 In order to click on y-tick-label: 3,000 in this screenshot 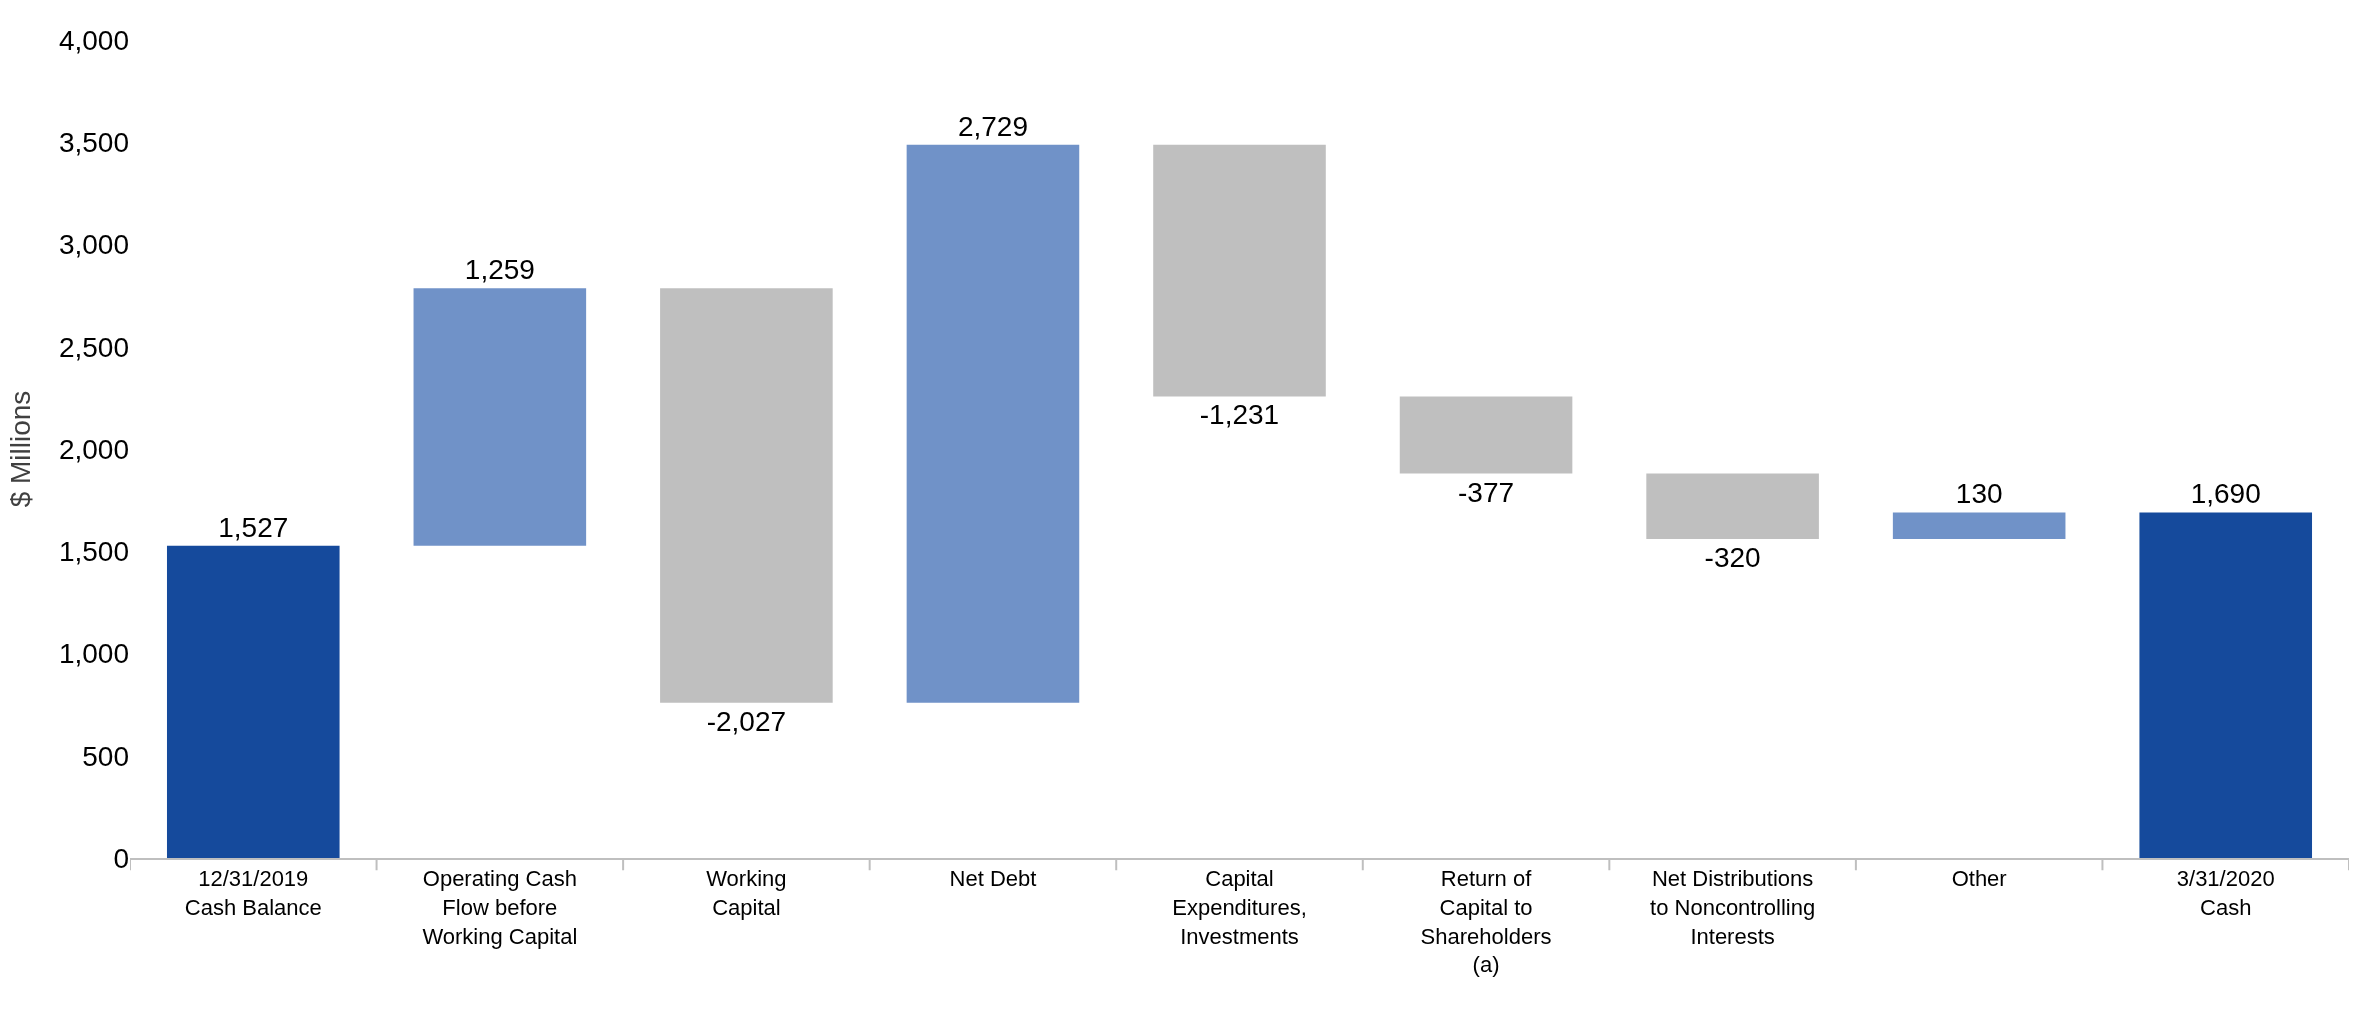, I will do `click(93, 245)`.